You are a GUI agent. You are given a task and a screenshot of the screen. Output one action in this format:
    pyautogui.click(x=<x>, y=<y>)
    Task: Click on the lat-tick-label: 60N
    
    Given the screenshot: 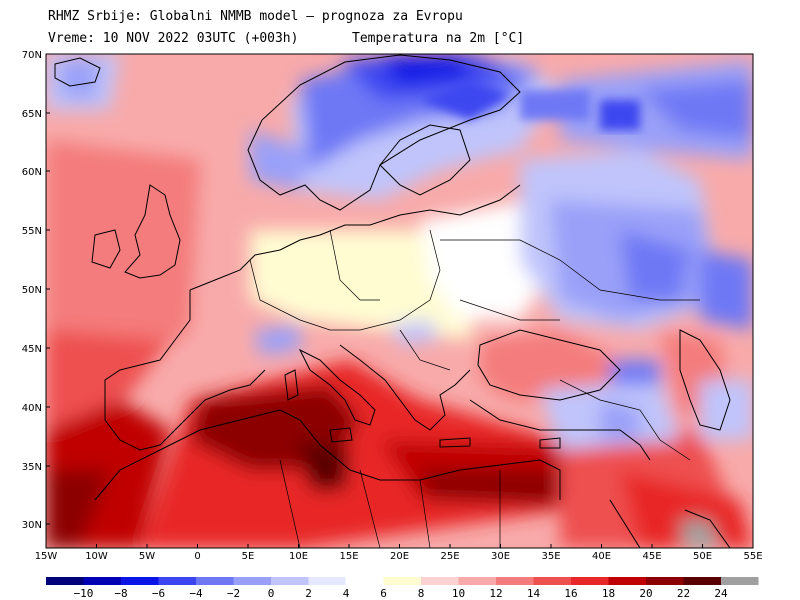 What is the action you would take?
    pyautogui.click(x=32, y=172)
    